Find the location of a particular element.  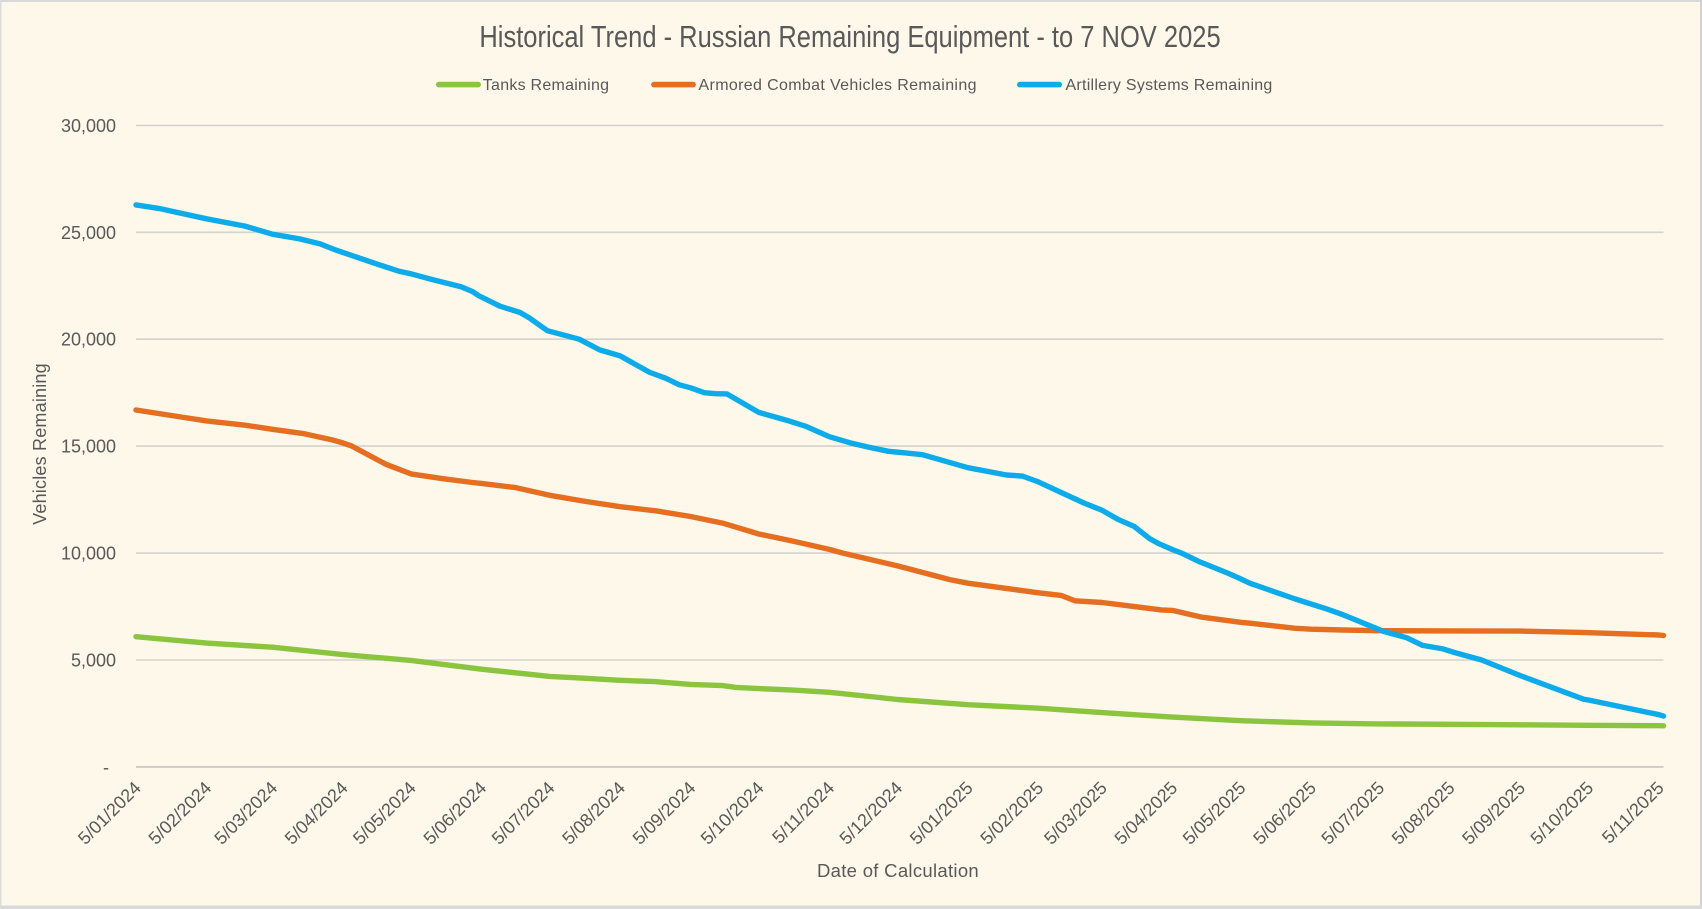

svg-text: Date of Calculation is located at coordinates (898, 870).